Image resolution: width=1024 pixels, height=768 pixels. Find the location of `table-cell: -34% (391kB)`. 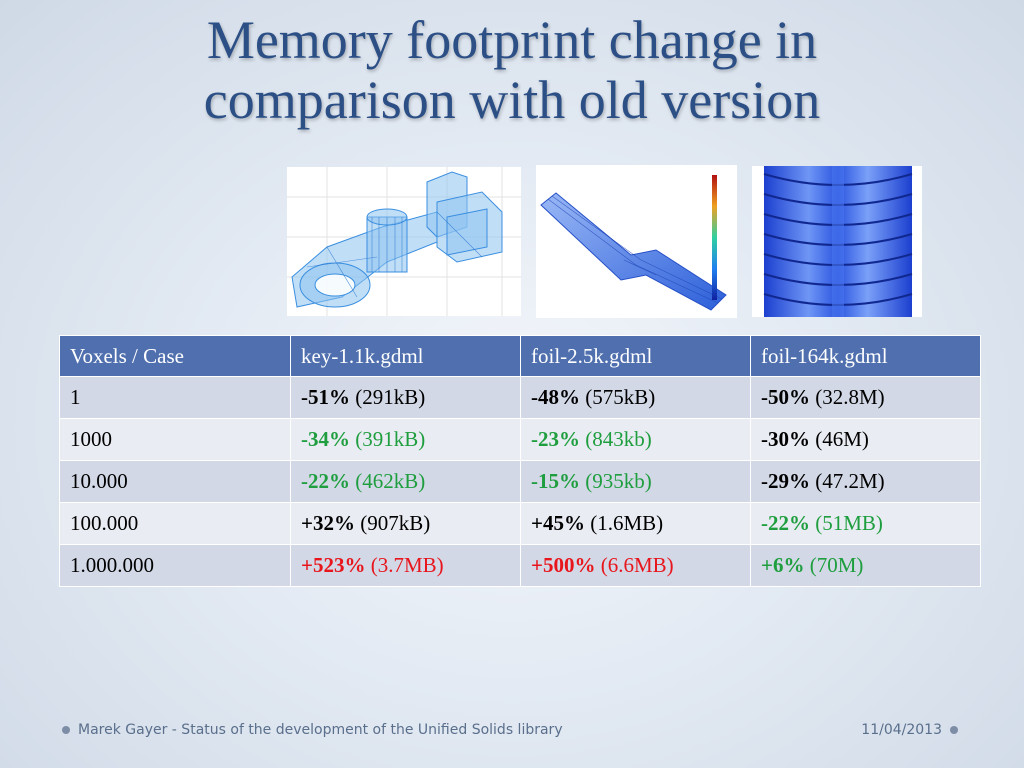

table-cell: -34% (391kB) is located at coordinates (405, 439).